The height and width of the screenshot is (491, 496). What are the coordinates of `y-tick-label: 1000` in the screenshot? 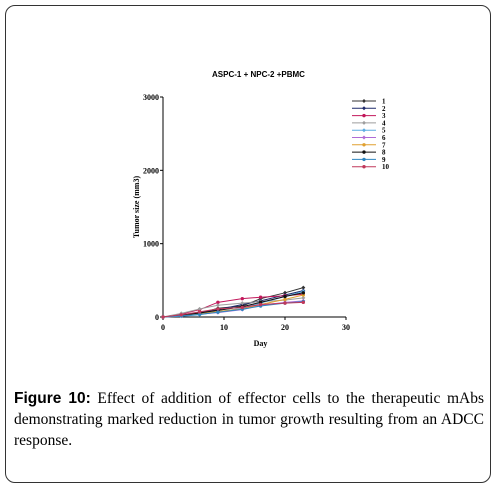 It's located at (151, 244).